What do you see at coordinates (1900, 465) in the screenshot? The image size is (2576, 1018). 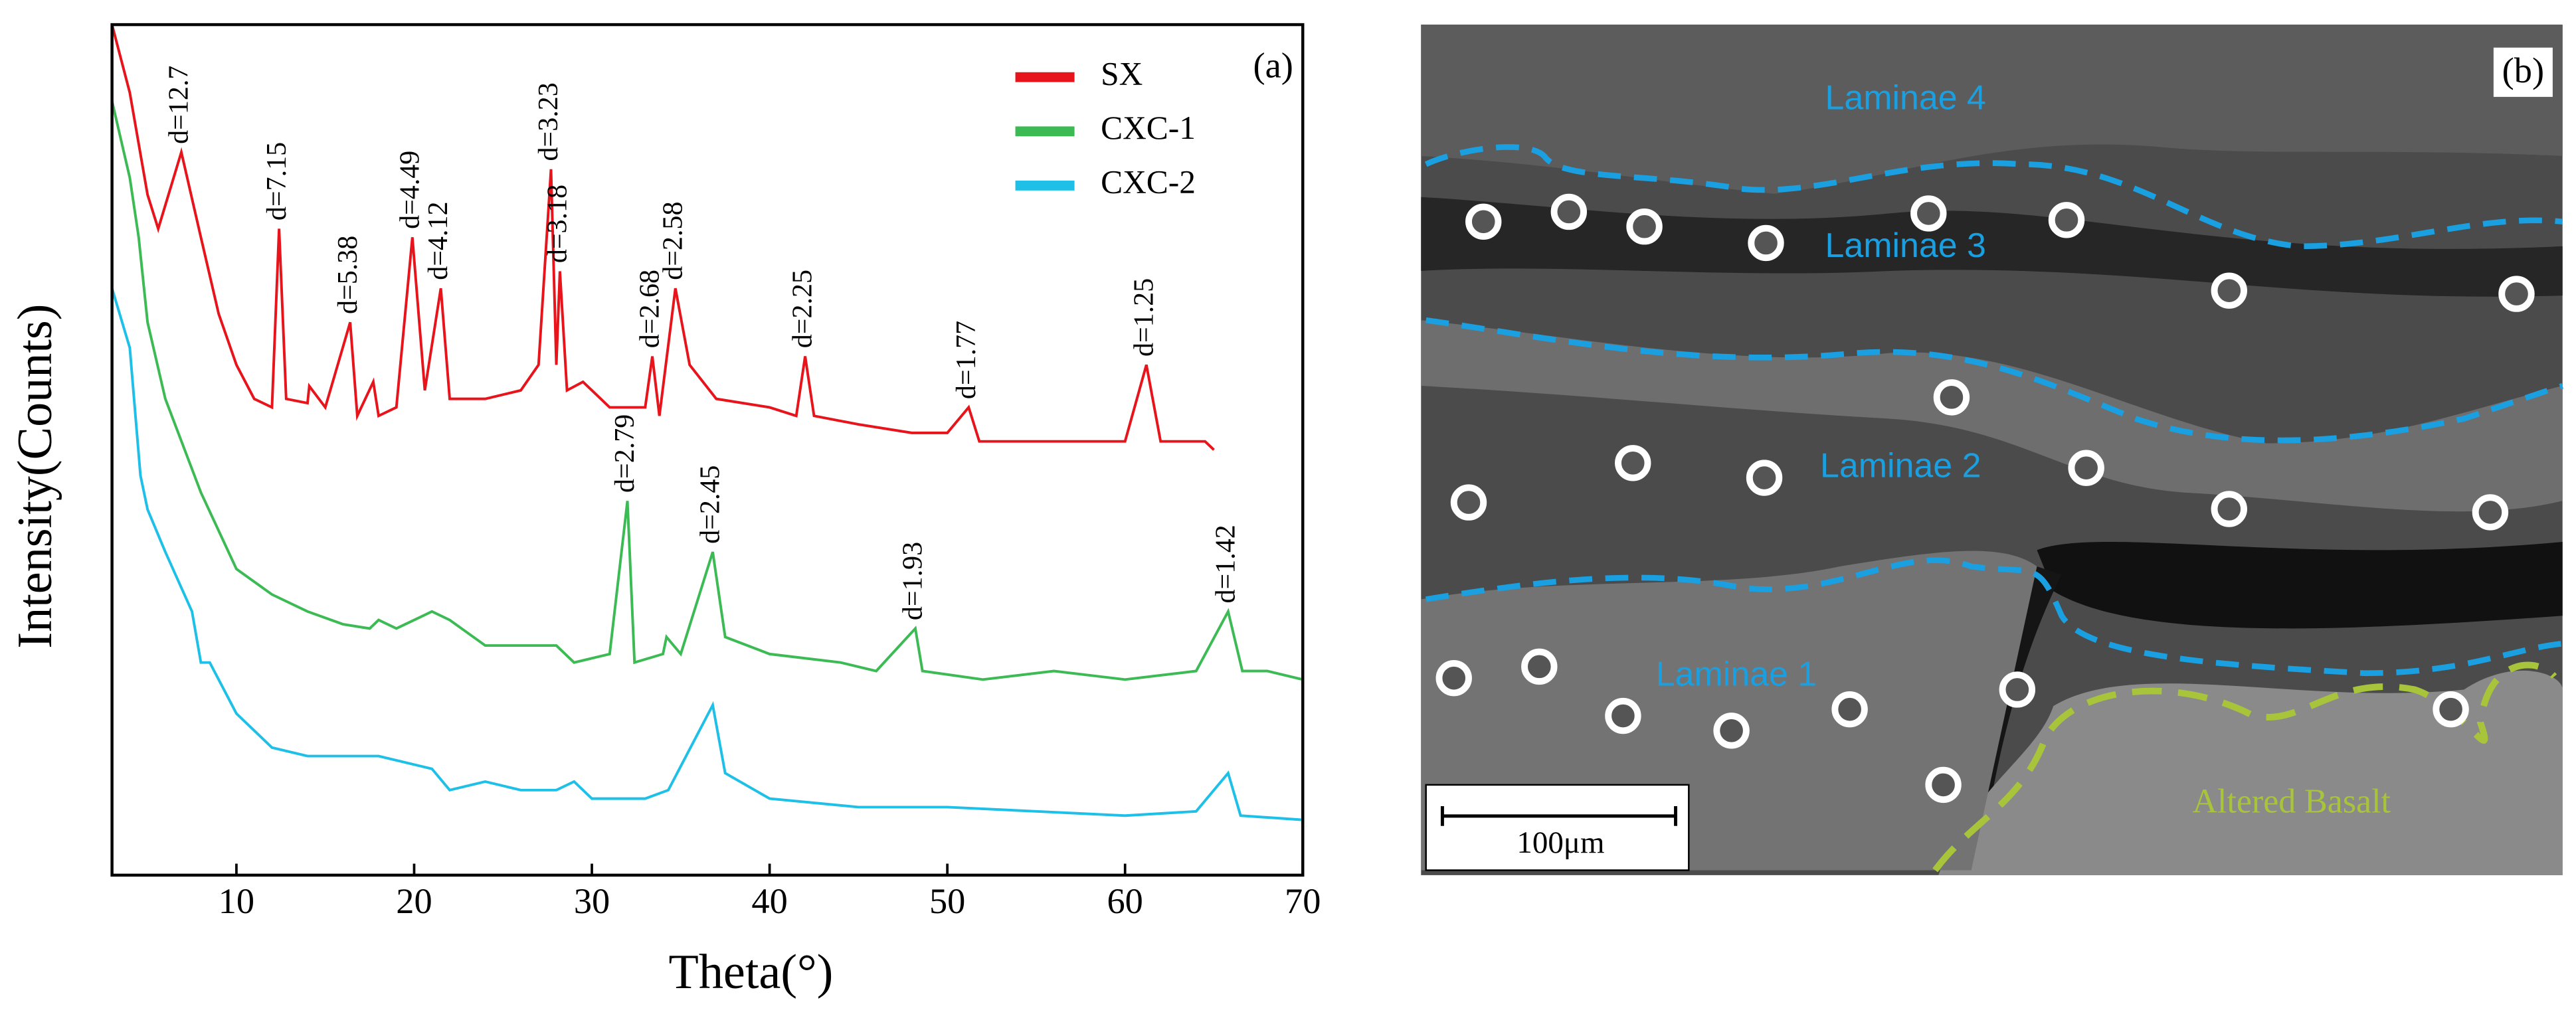 I see `layer-label: Laminae 2` at bounding box center [1900, 465].